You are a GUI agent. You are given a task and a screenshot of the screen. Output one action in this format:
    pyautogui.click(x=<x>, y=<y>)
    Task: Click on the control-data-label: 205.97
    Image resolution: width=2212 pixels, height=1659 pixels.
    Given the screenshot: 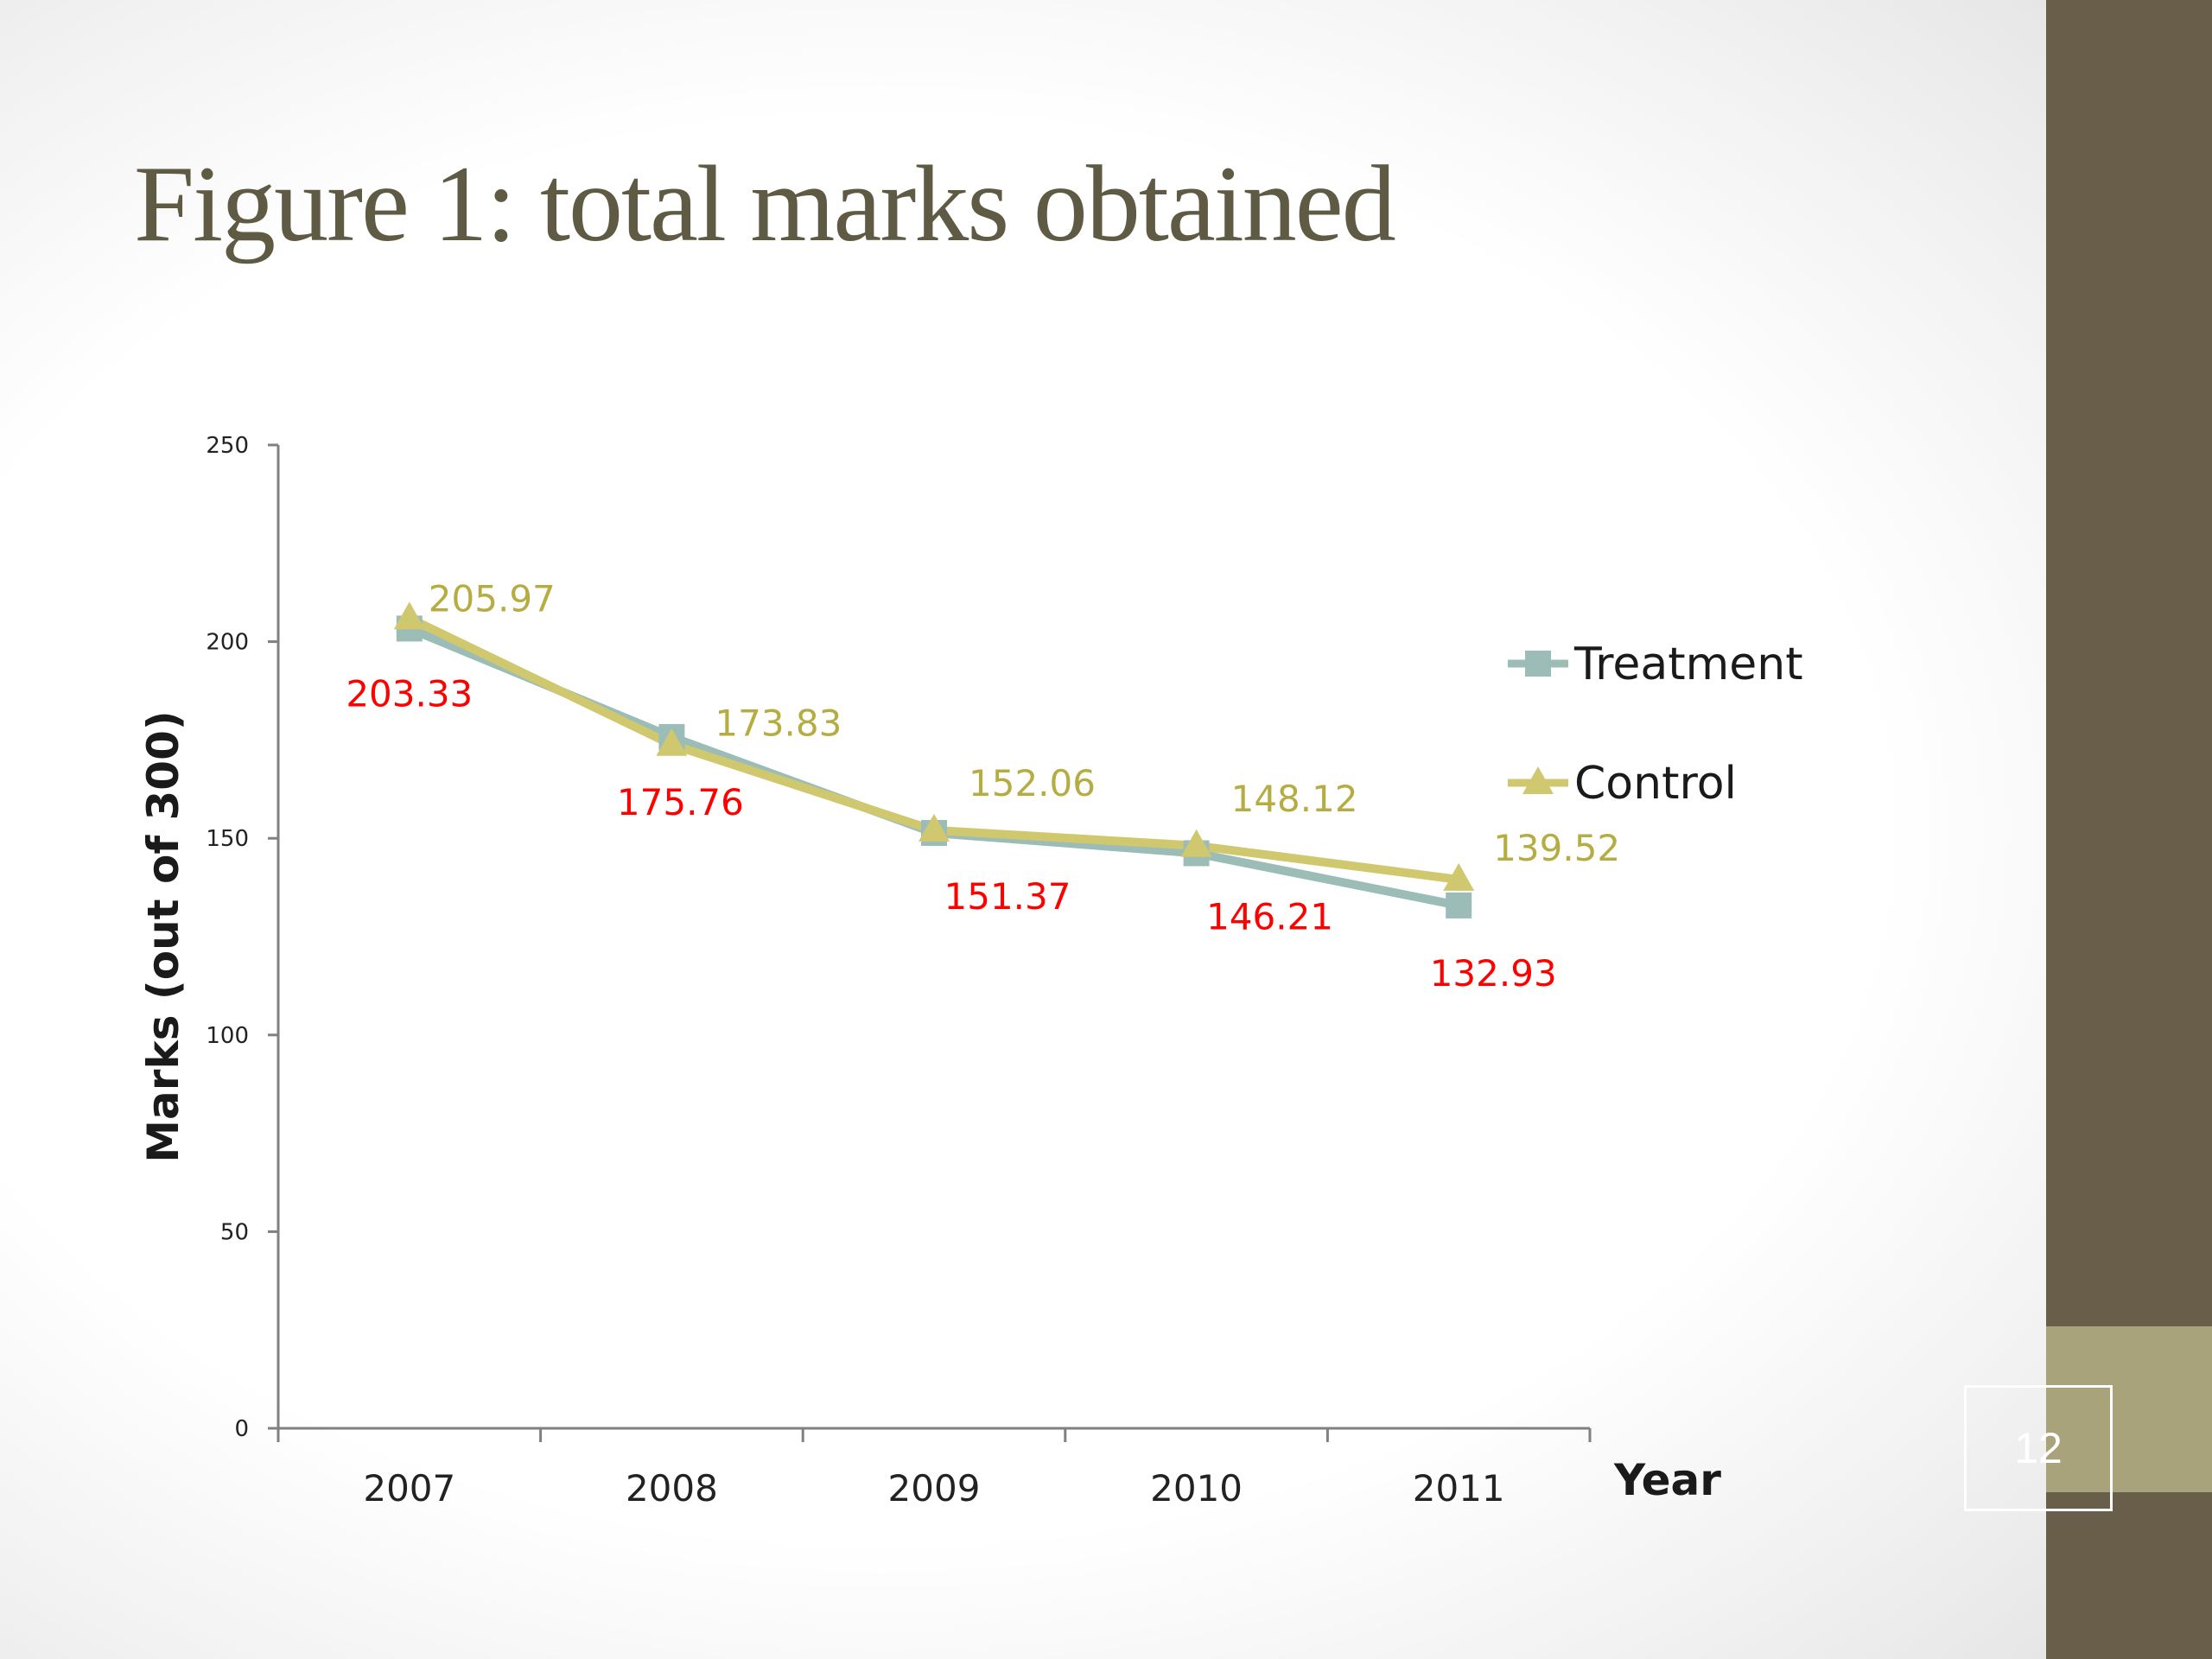 What is the action you would take?
    pyautogui.click(x=492, y=598)
    